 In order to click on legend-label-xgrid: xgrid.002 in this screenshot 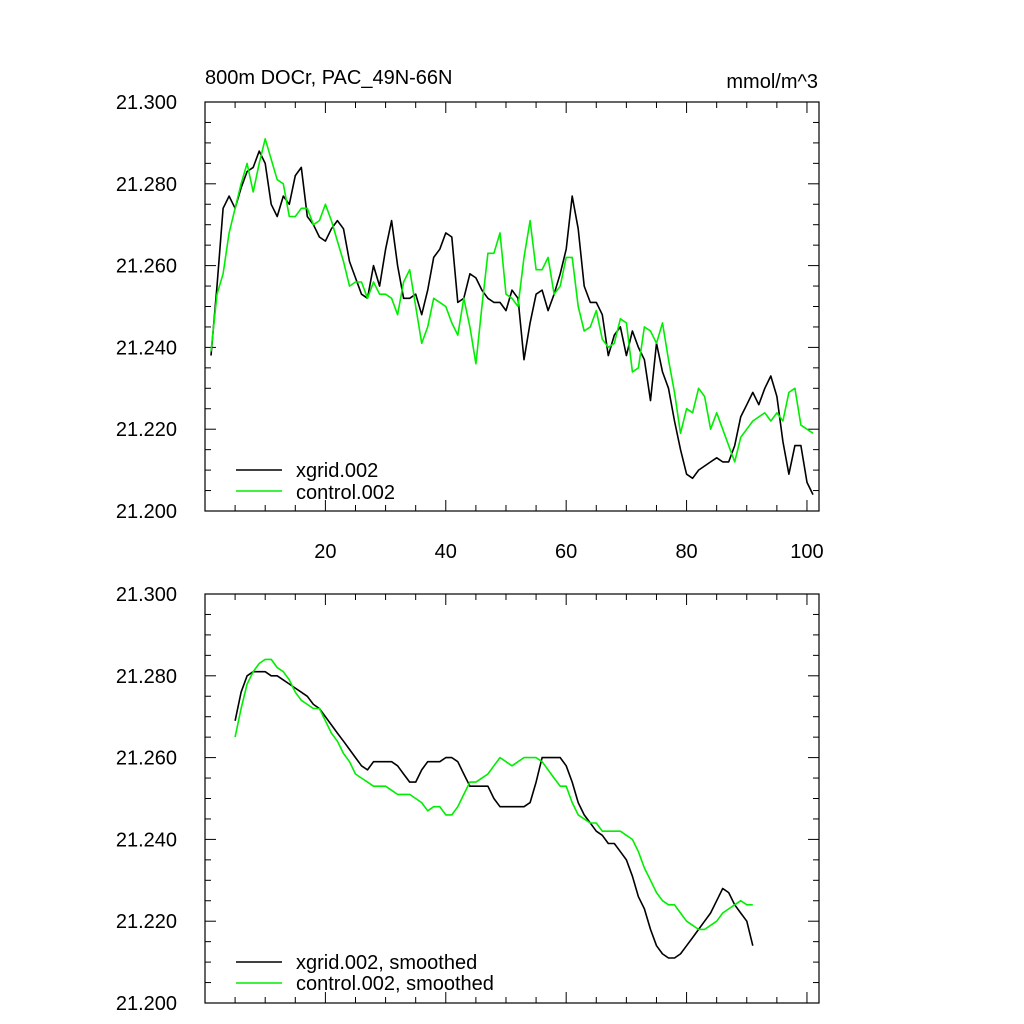, I will do `click(337, 471)`.